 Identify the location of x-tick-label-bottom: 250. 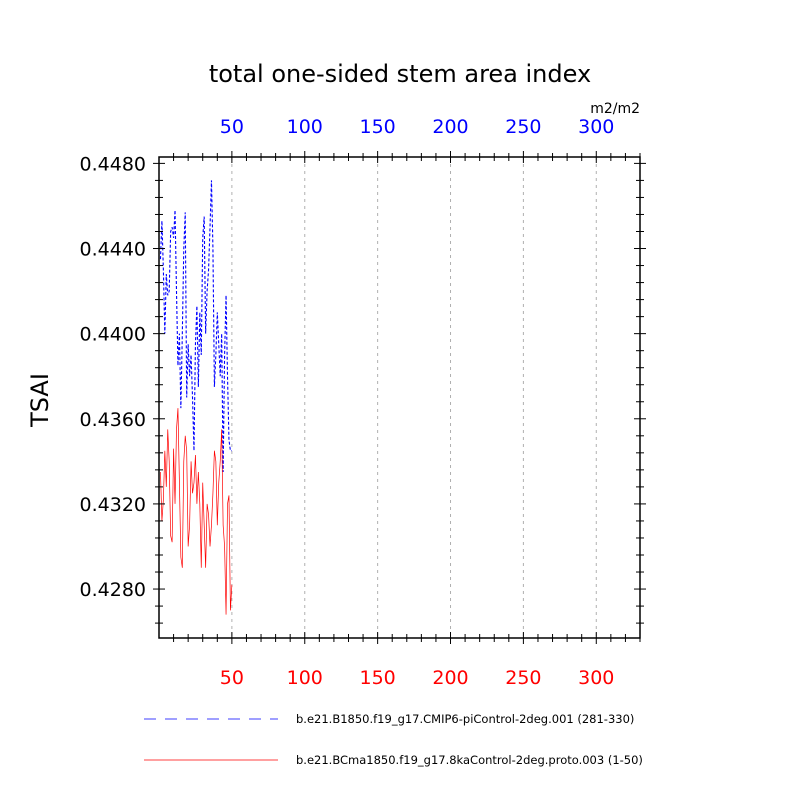
(523, 678).